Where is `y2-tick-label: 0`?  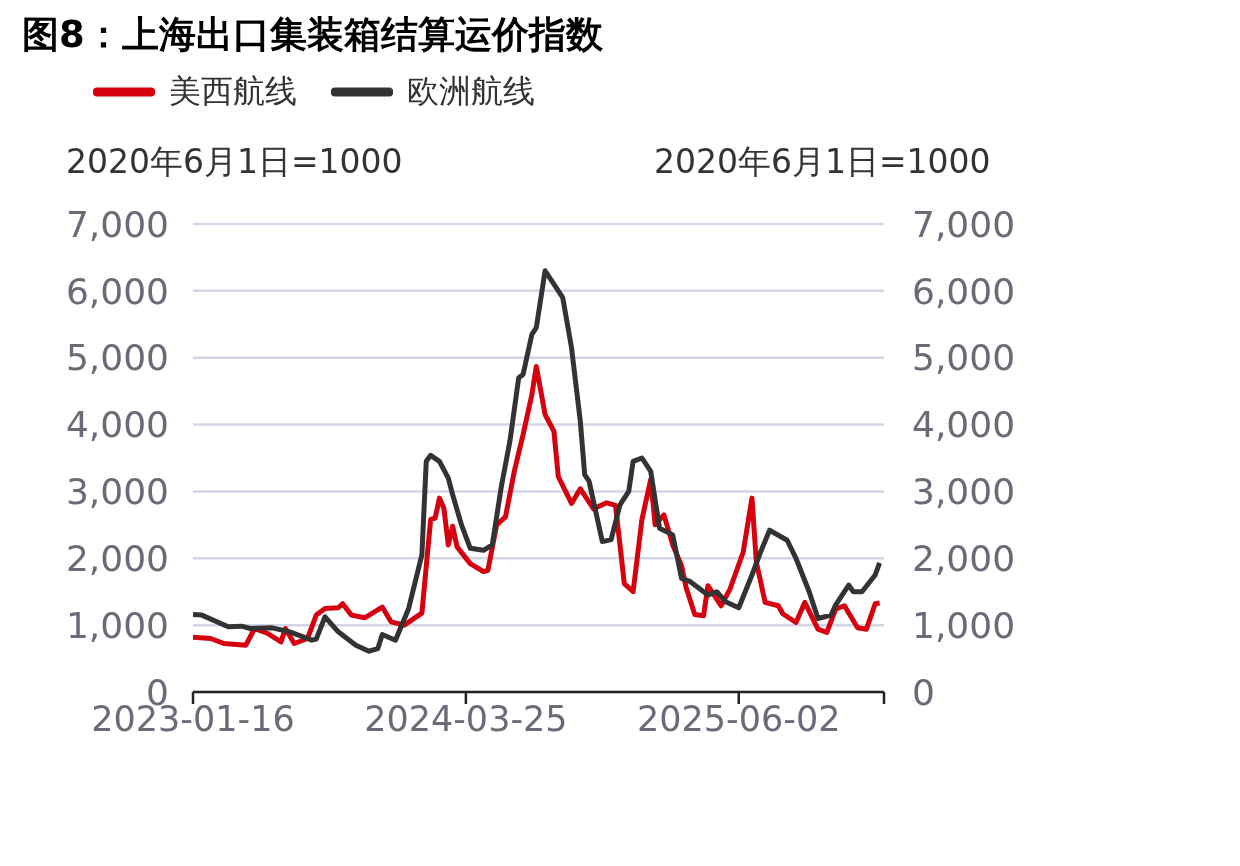
y2-tick-label: 0 is located at coordinates (923, 692).